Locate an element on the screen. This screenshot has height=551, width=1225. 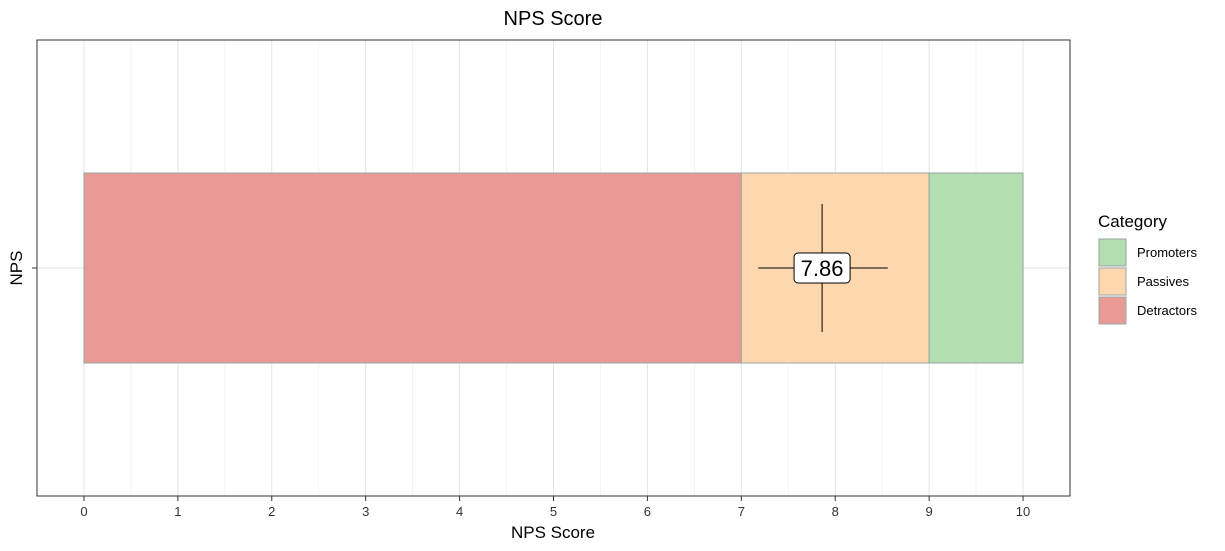
legend-label-passives: Passives is located at coordinates (1163, 281).